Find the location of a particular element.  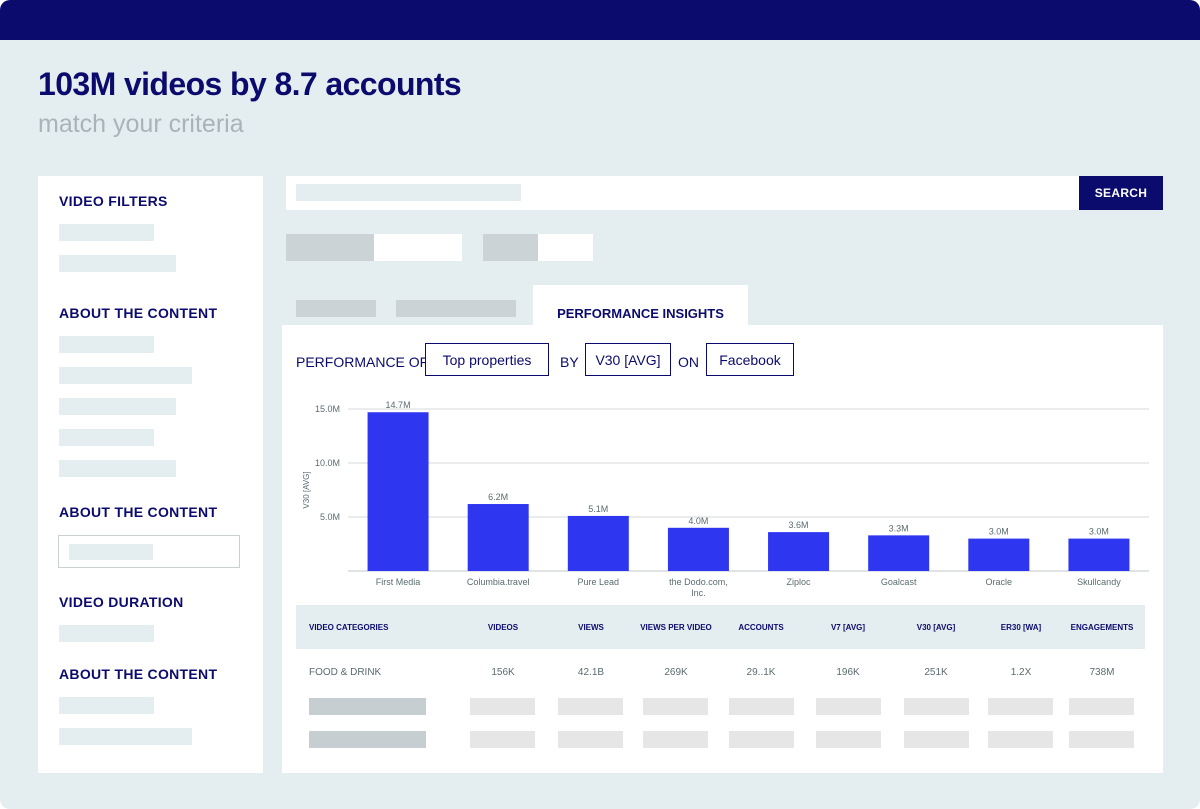

section-title-video-filters: VIDEO FILTERS is located at coordinates (113, 201).